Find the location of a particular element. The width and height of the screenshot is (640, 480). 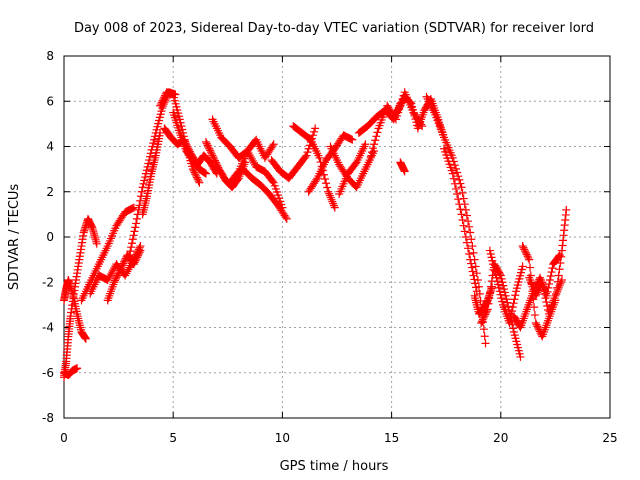

y-tick-label: -2 is located at coordinates (48, 282).